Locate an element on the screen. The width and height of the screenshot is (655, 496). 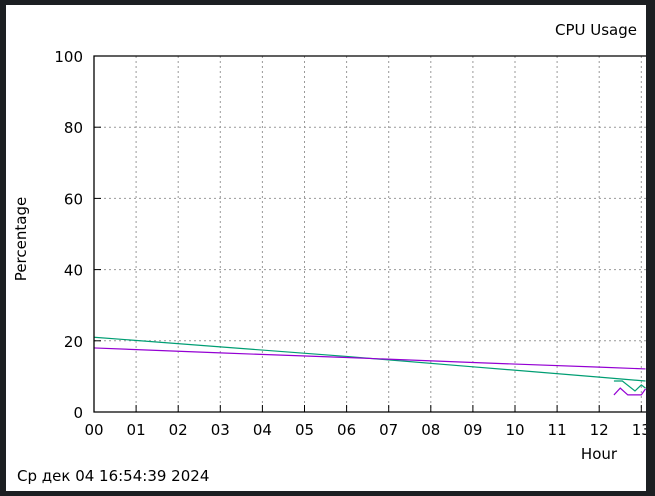
chart-title: CPU Usage is located at coordinates (596, 30).